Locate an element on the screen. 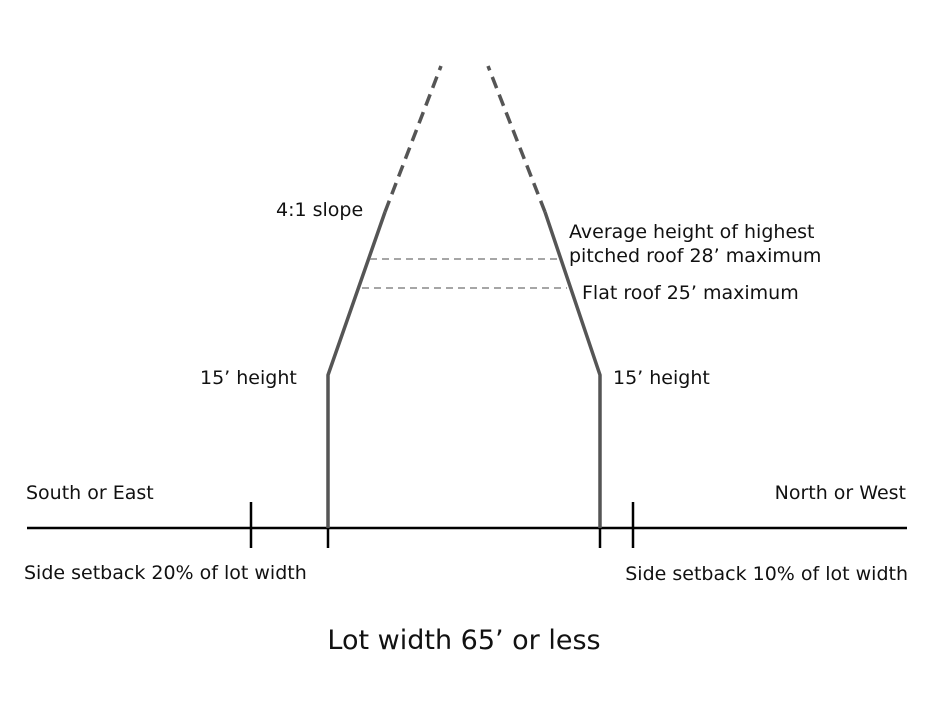 The height and width of the screenshot is (702, 938). left-slope-extension is located at coordinates (413, 139).